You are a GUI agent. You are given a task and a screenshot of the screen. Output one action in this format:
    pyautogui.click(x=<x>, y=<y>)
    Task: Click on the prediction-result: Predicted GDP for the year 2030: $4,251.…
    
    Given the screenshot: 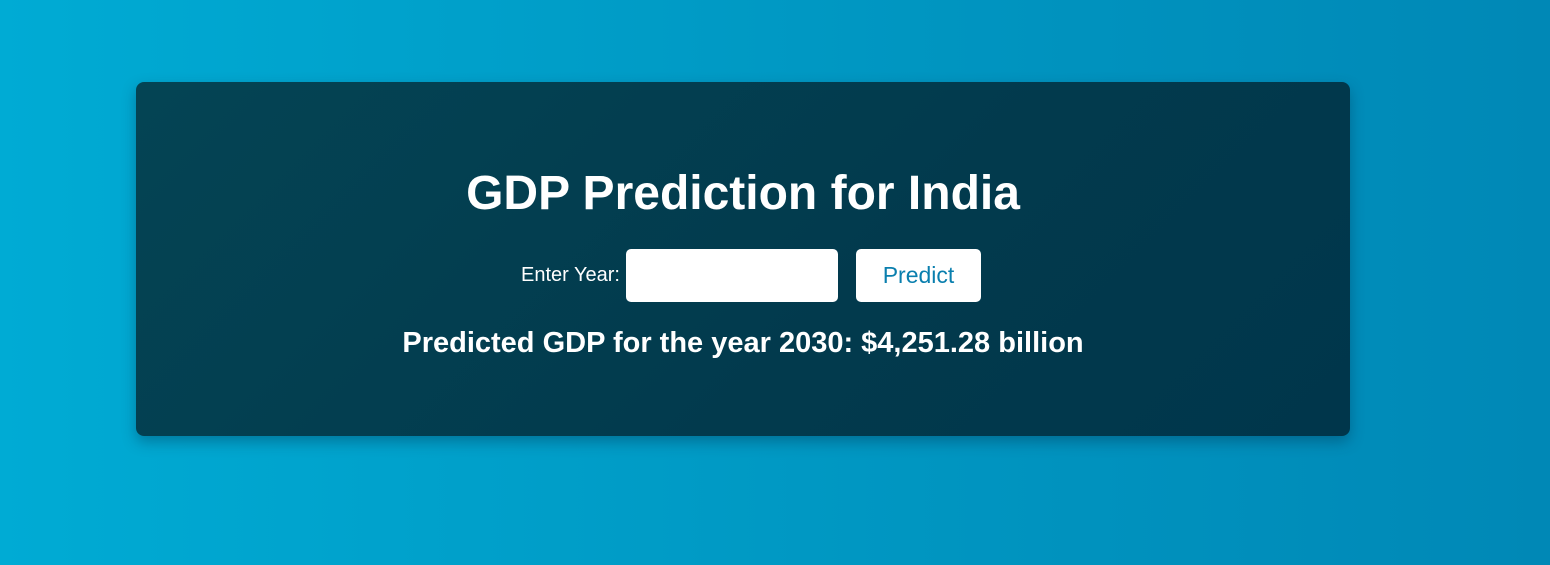 What is the action you would take?
    pyautogui.click(x=743, y=343)
    